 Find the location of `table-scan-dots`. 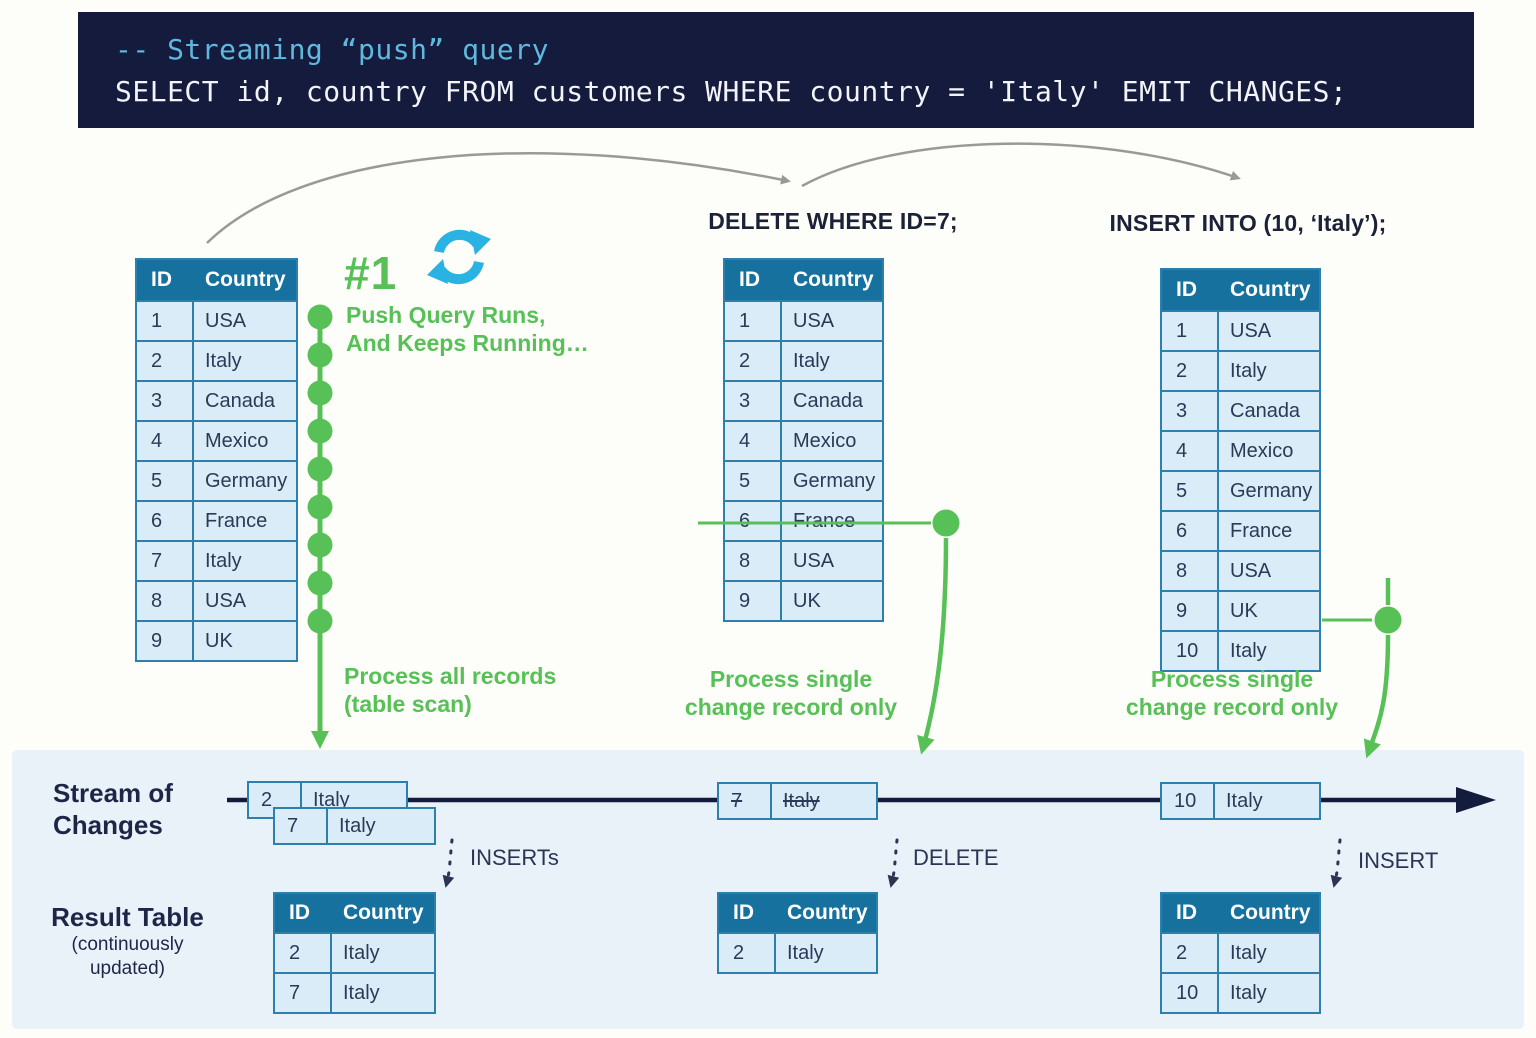

table-scan-dots is located at coordinates (320, 469).